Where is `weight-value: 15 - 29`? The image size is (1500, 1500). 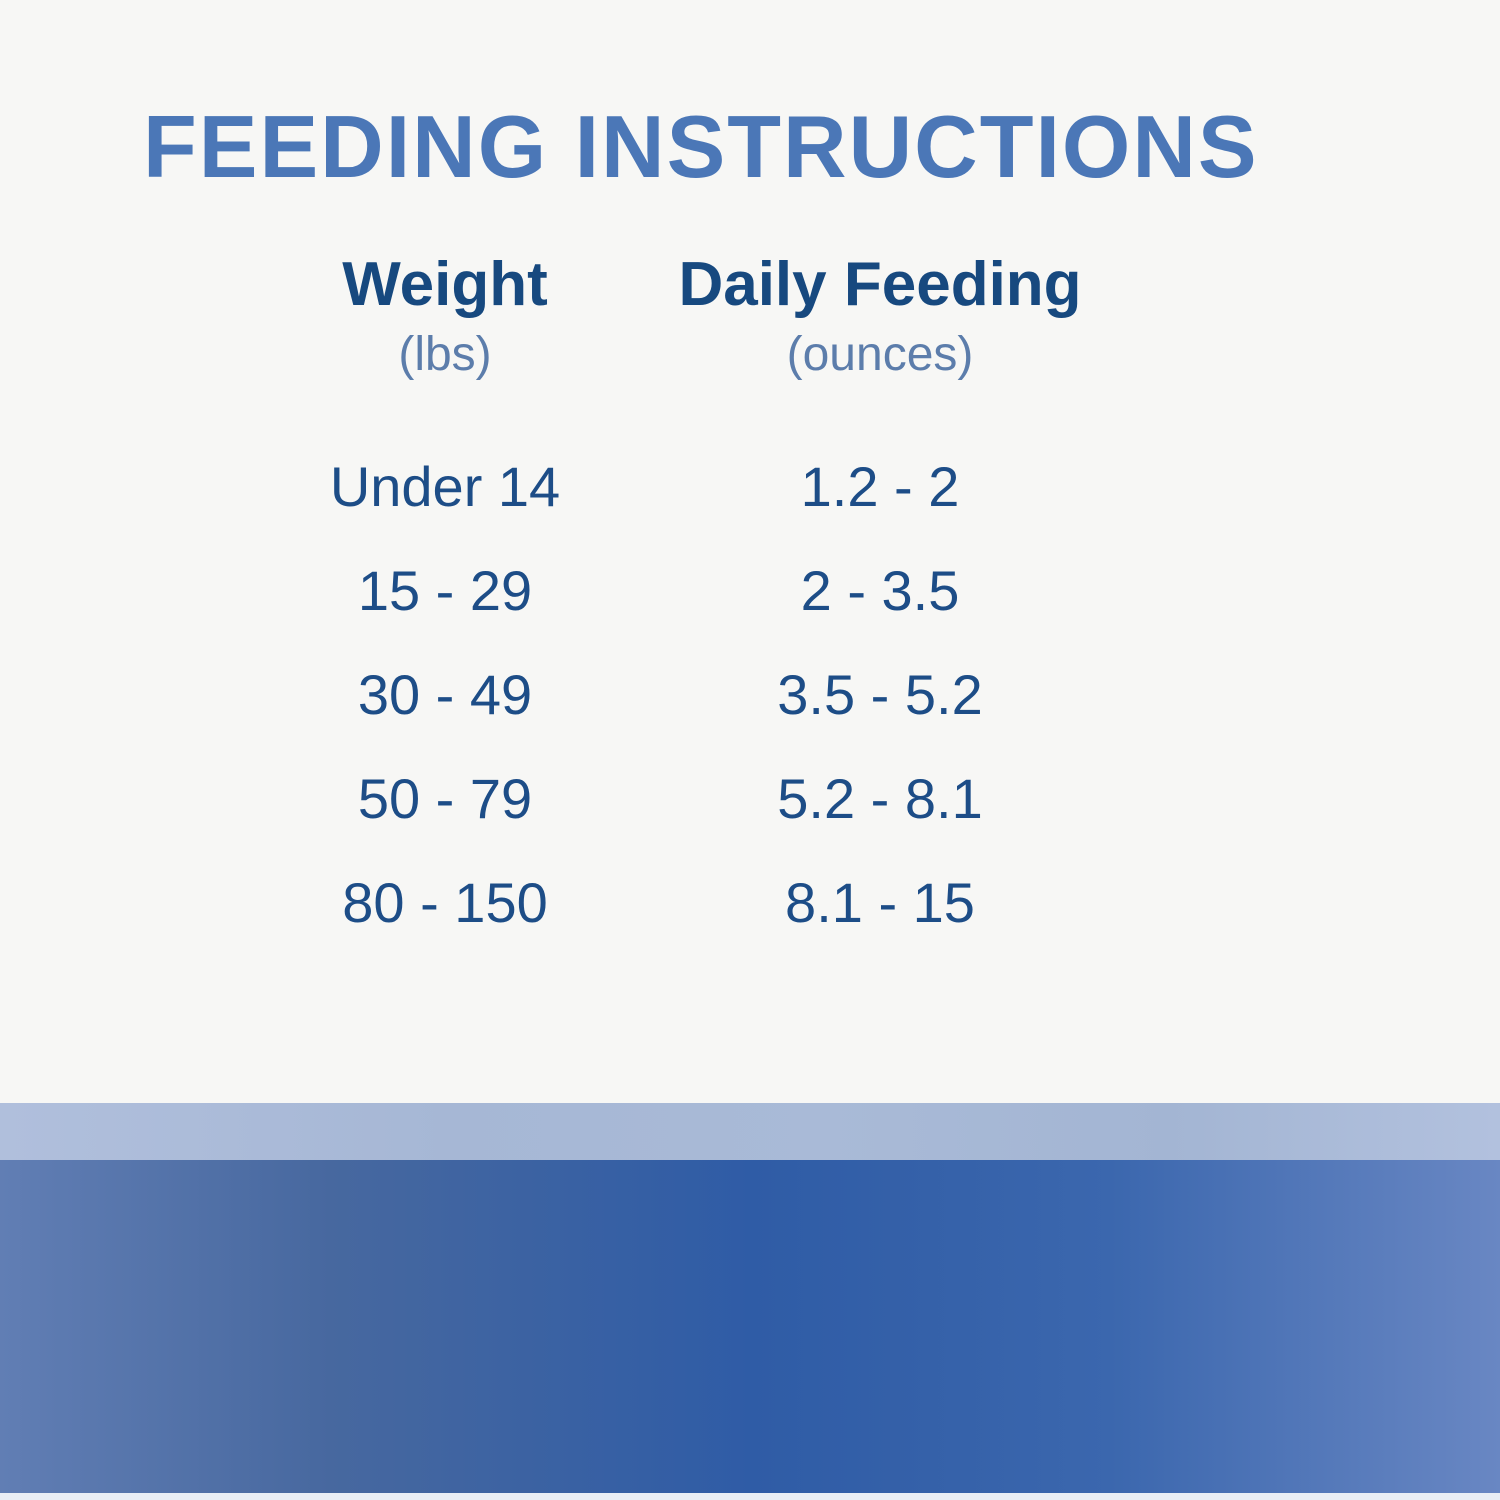 weight-value: 15 - 29 is located at coordinates (445, 590).